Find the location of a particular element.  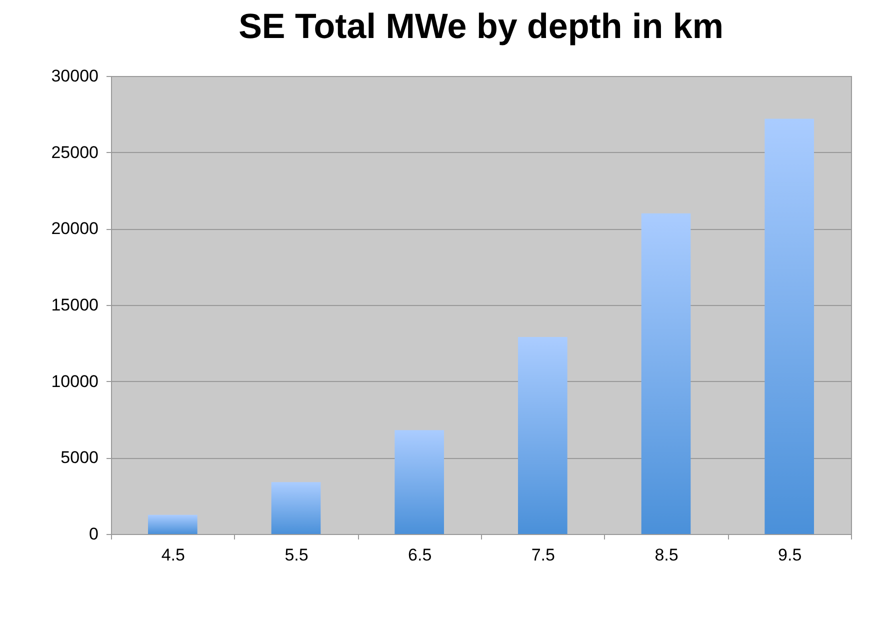

y-tick-label: 20000 is located at coordinates (74, 228).